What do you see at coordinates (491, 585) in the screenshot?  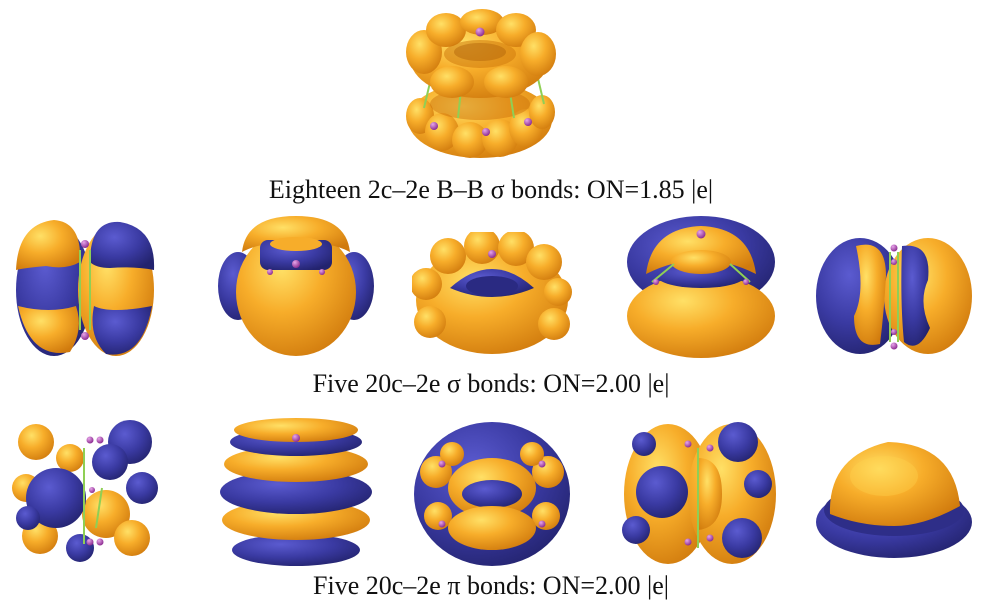 I see `panel-caption-pi-20c: Five 20c–2e π bonds: ON=2.00 |e|` at bounding box center [491, 585].